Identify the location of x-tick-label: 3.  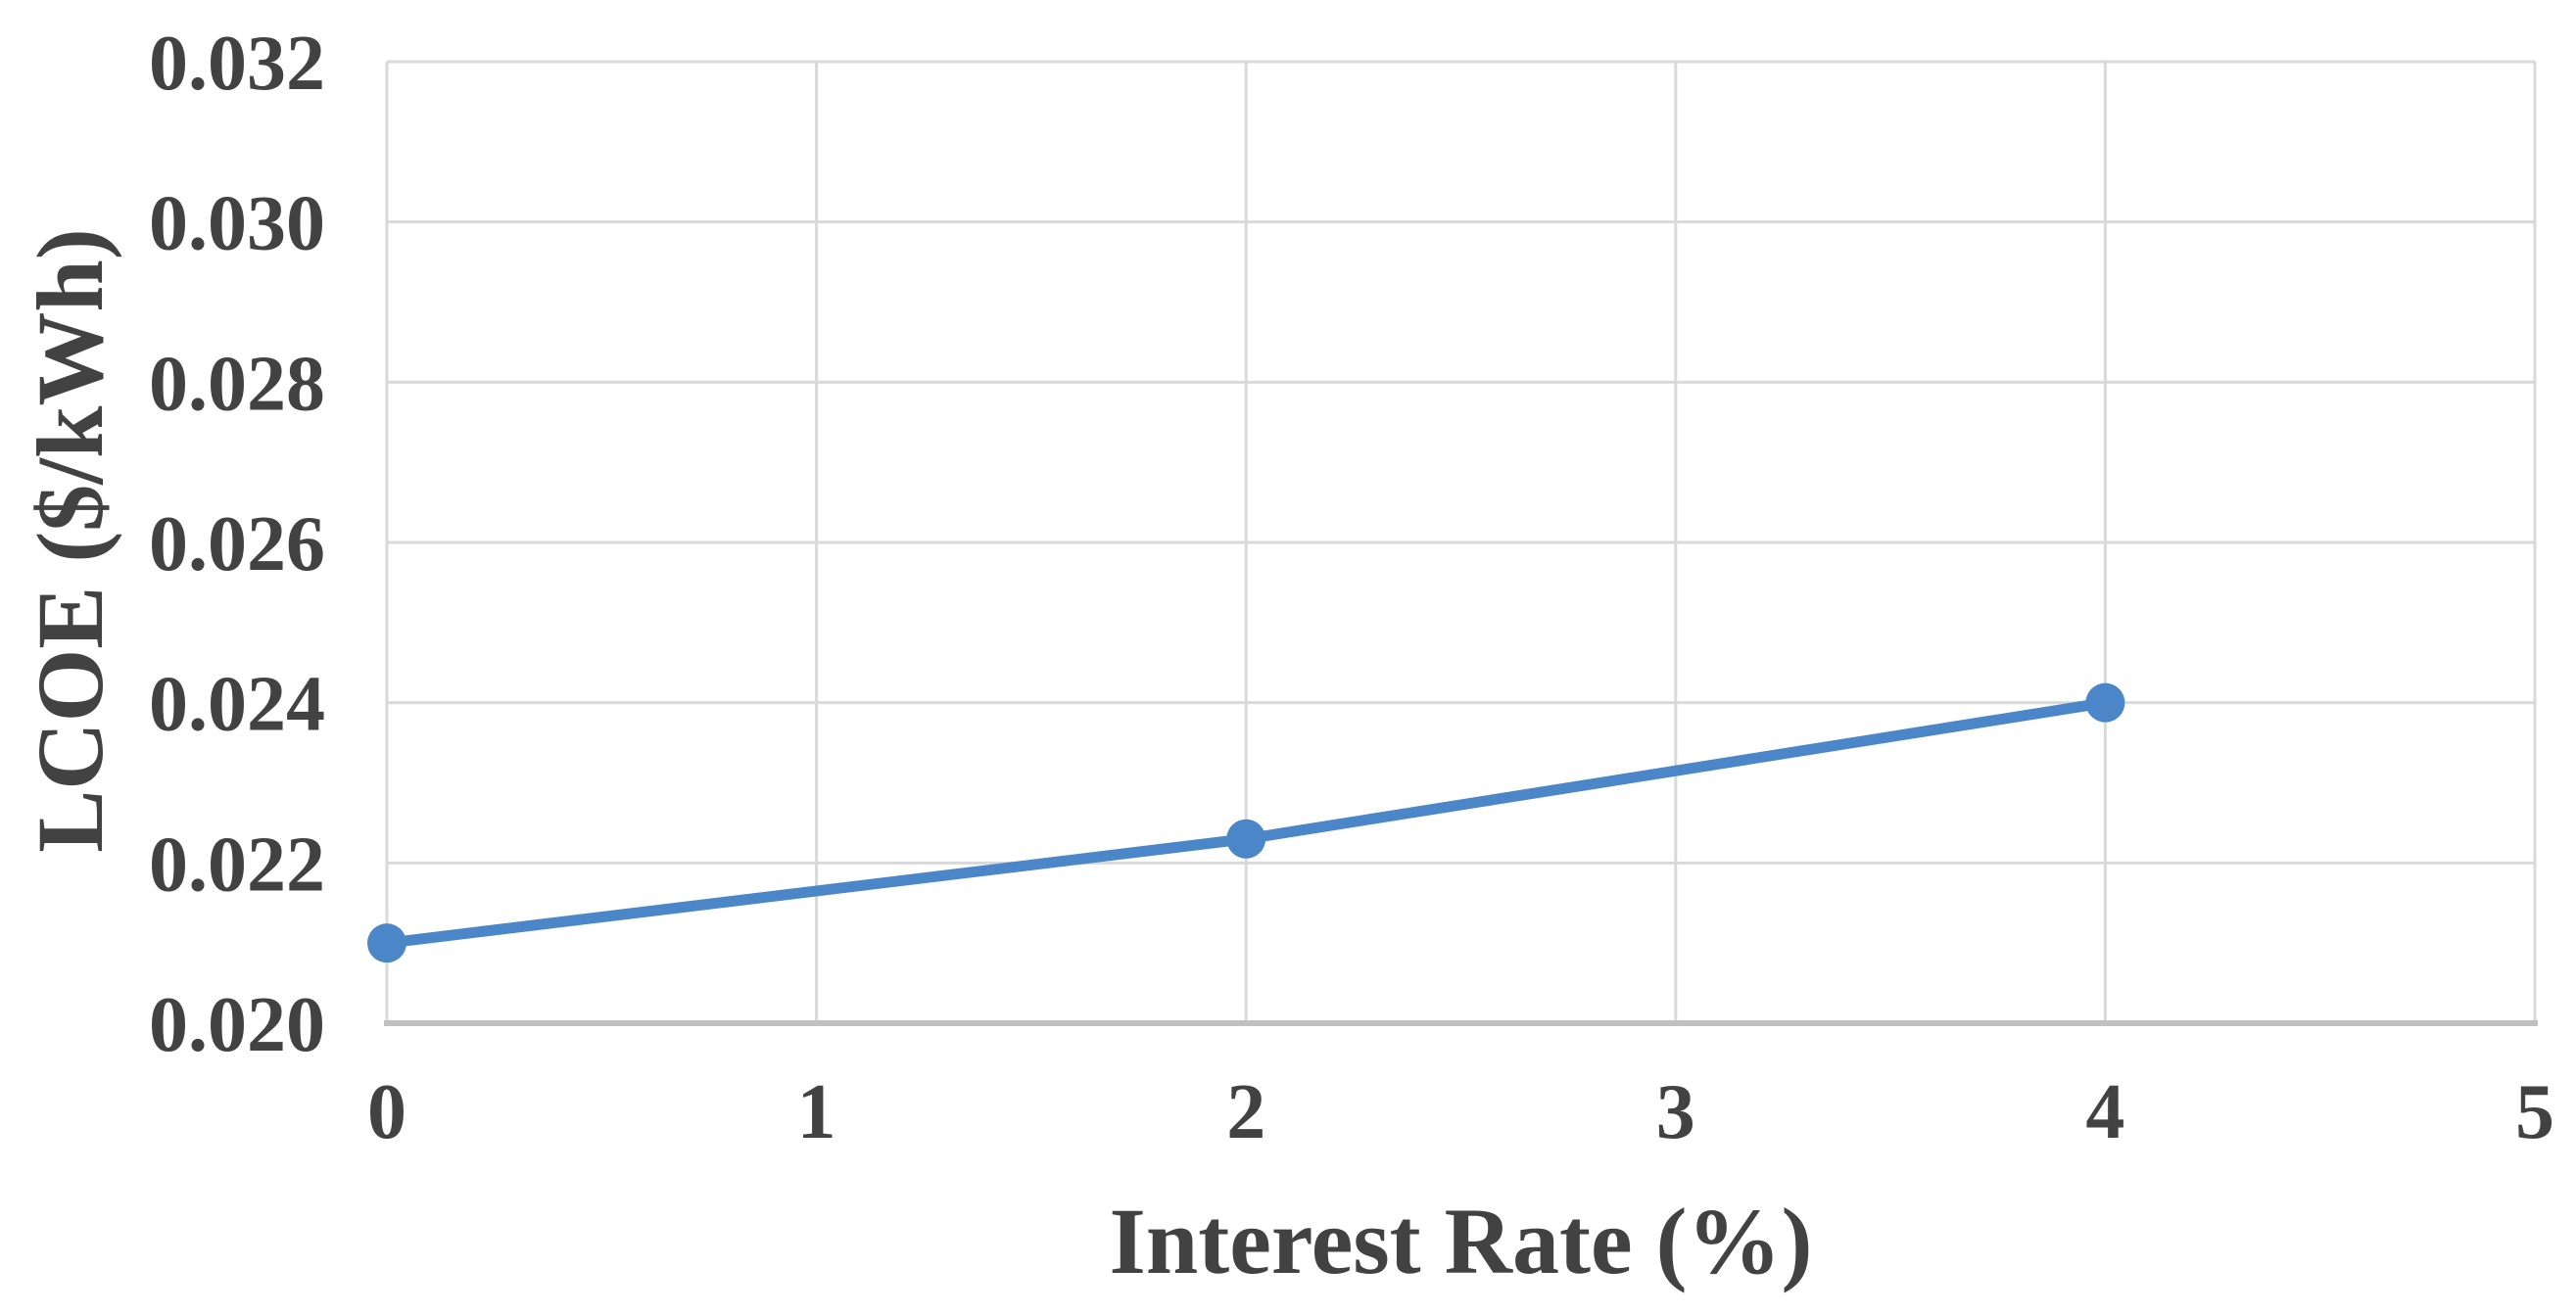
(1676, 1112).